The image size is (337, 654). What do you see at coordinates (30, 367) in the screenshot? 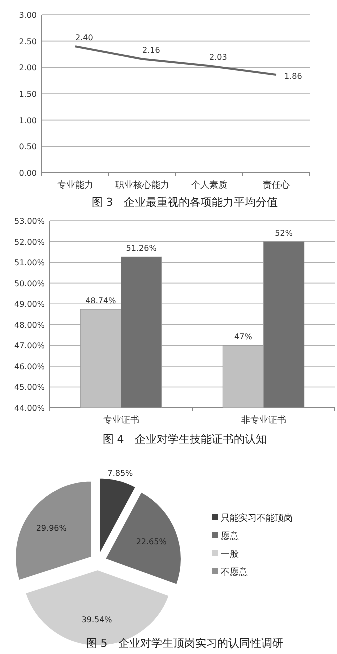
I see `y-tick-label: 46.00%` at bounding box center [30, 367].